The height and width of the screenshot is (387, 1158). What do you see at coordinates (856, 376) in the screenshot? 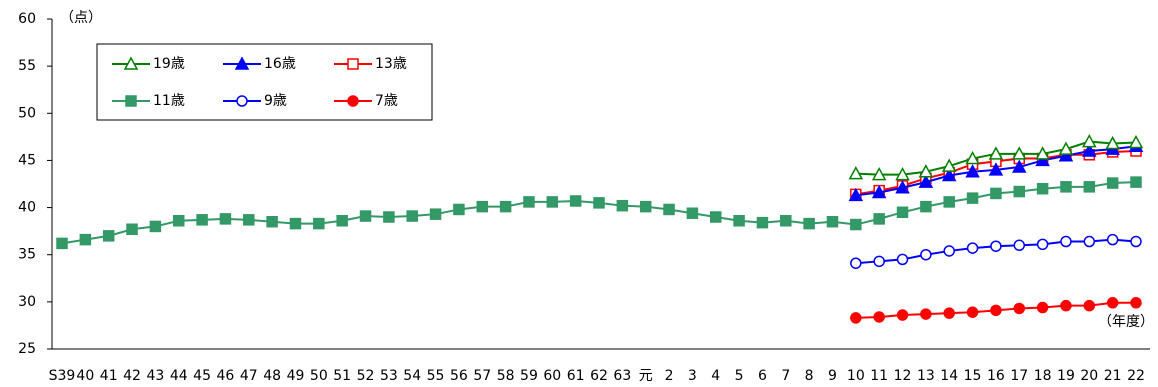
I see `x-tick-label: 10` at bounding box center [856, 376].